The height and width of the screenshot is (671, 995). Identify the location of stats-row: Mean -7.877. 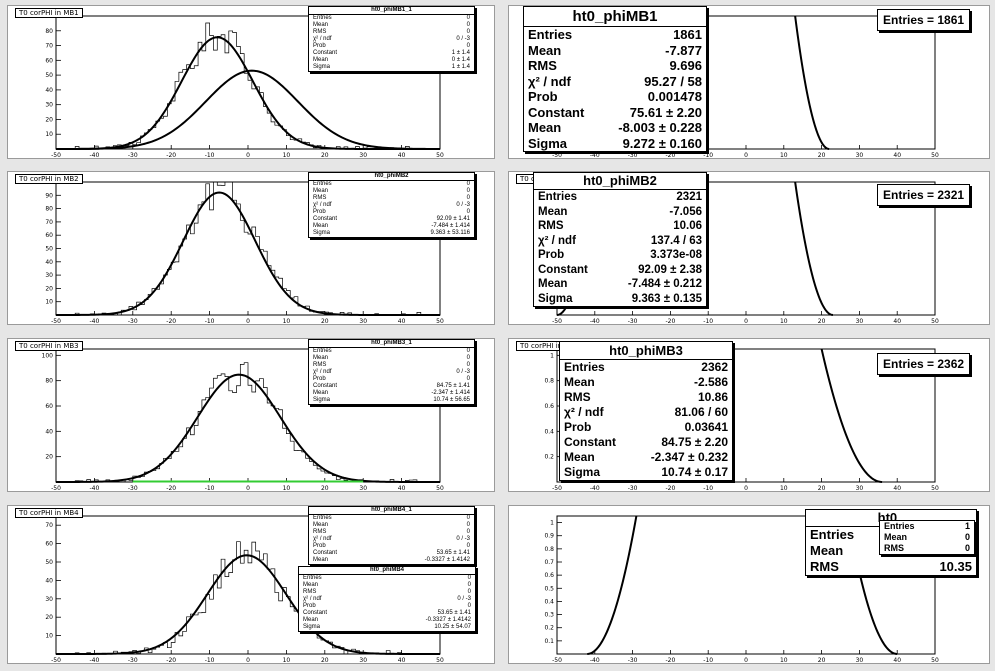
(615, 51).